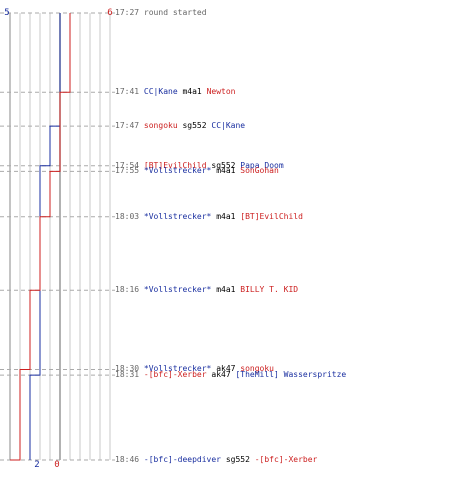 The image size is (450, 500). I want to click on killer-name: CC|Kane, so click(160, 92).